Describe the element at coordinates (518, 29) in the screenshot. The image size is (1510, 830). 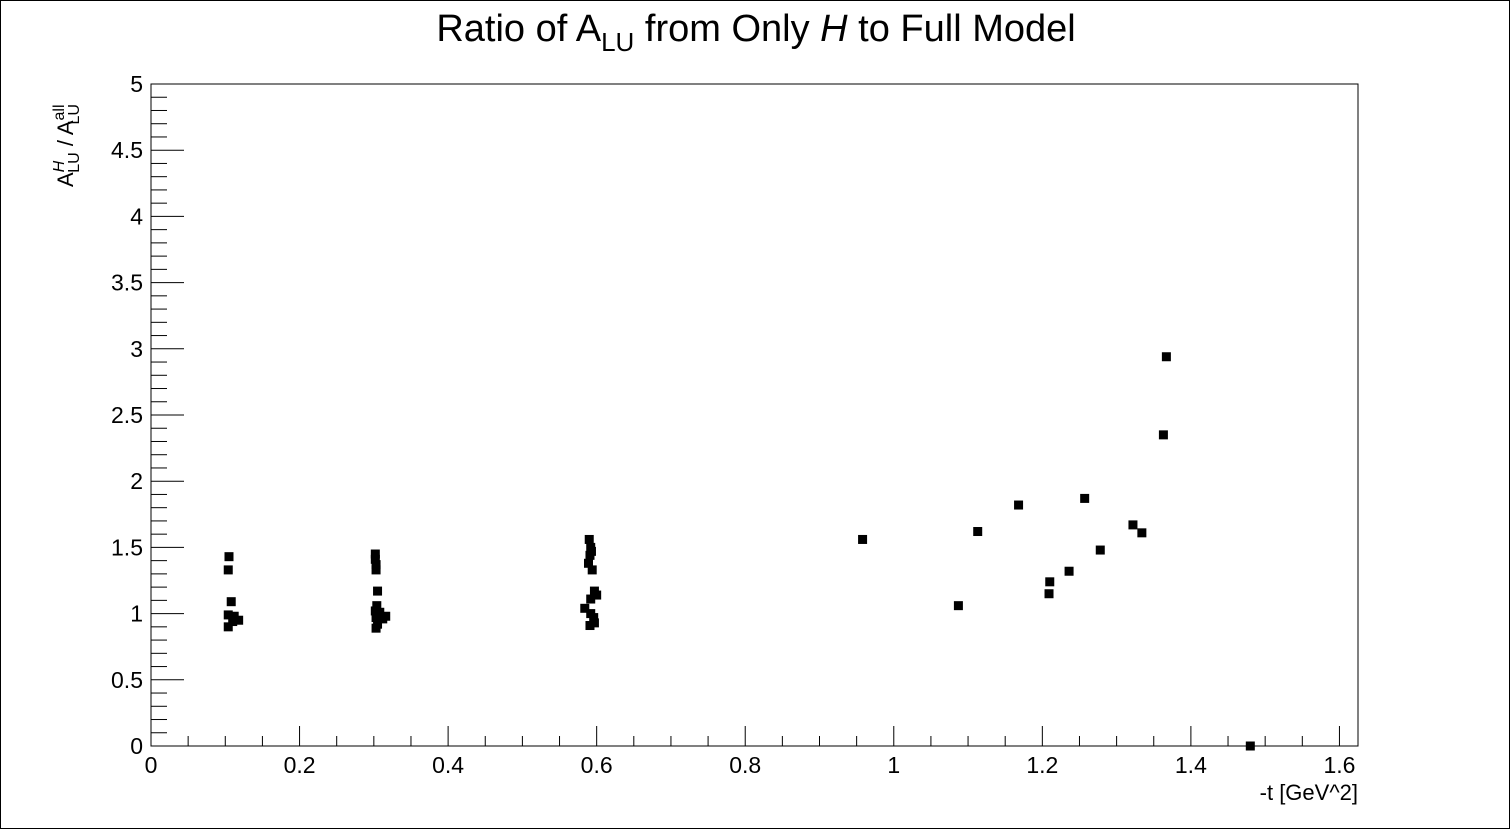
I see `title-text-pre: Ratio of A` at that location.